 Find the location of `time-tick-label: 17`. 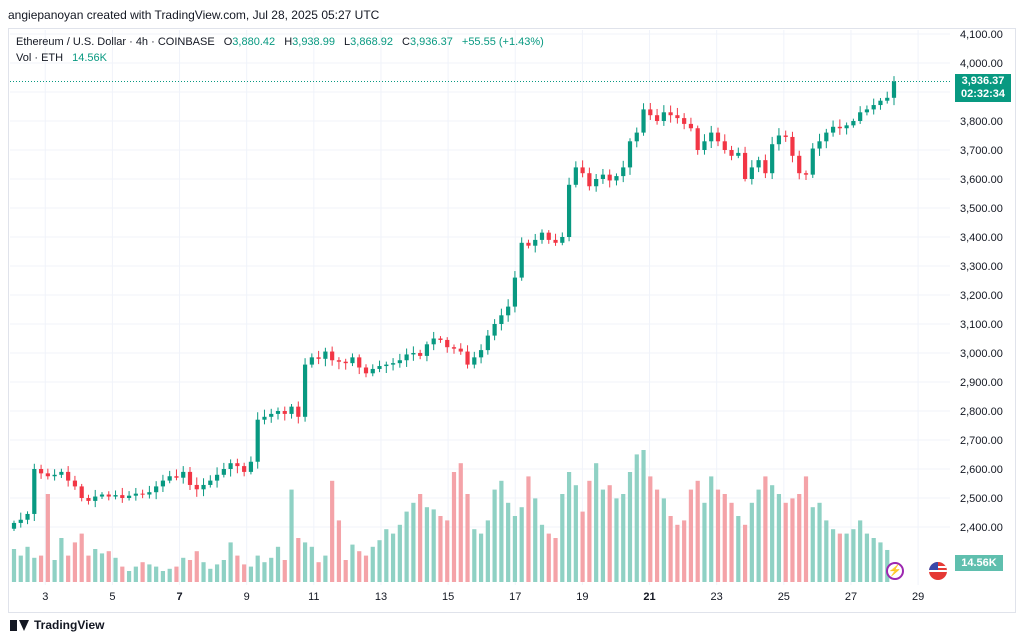

time-tick-label: 17 is located at coordinates (515, 597).